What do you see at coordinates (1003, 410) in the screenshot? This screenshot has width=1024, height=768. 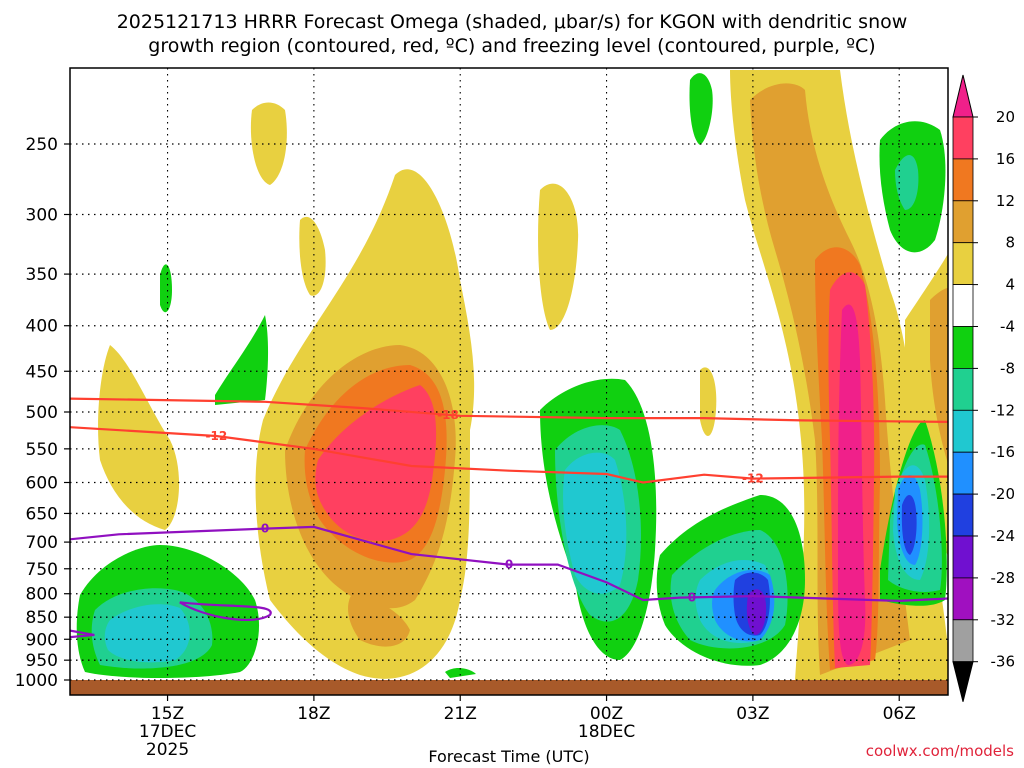 I see `colorbar-label: -12` at bounding box center [1003, 410].